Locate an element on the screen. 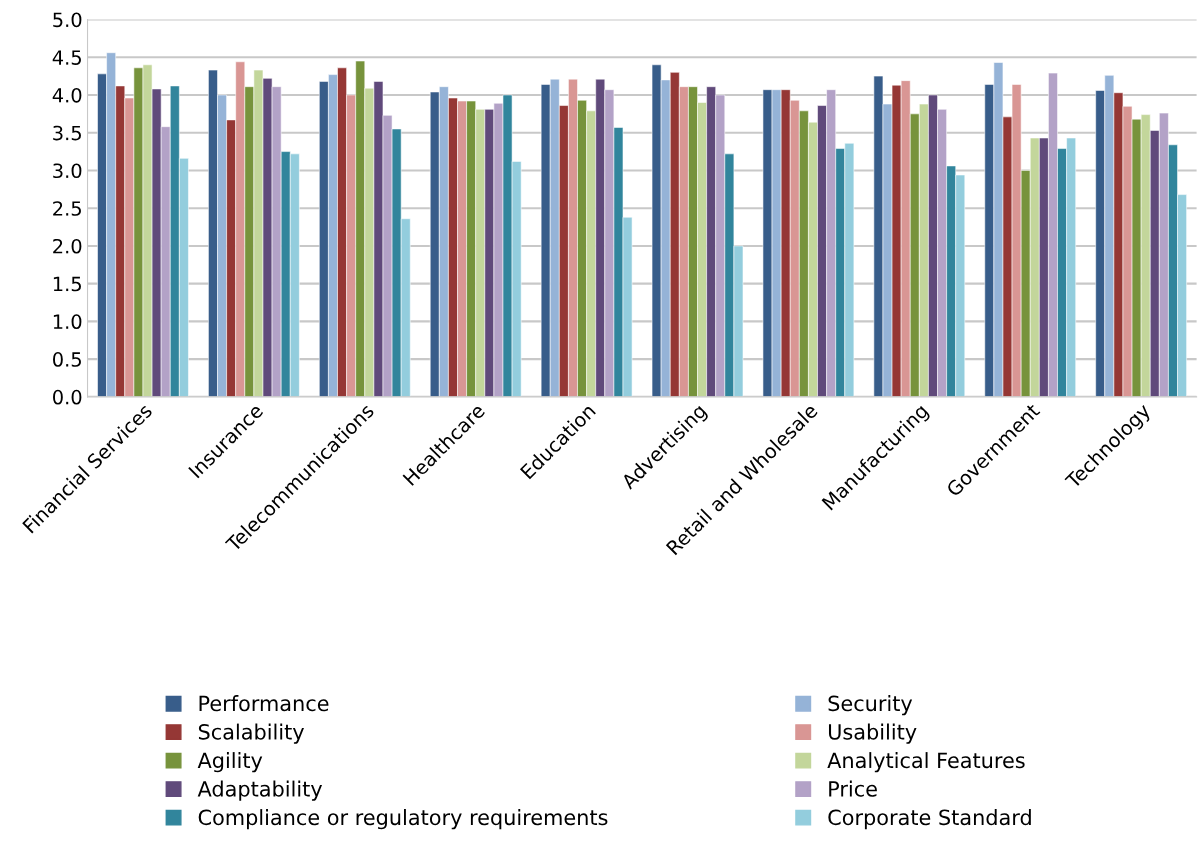 The image size is (1199, 848). legend-label: Compliance or regulatory requirements is located at coordinates (403, 819).